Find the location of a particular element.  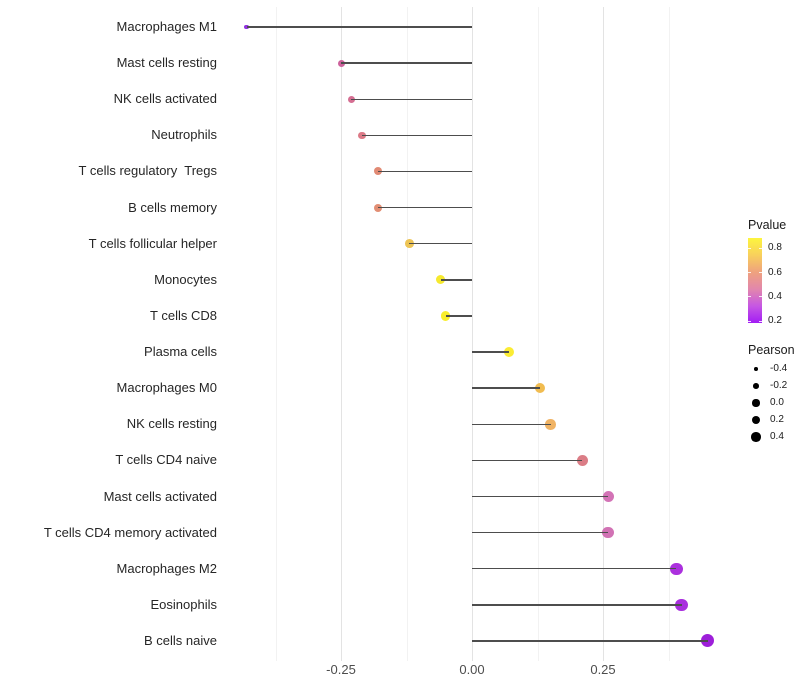

pearson-size-label: 0.4 is located at coordinates (777, 436).